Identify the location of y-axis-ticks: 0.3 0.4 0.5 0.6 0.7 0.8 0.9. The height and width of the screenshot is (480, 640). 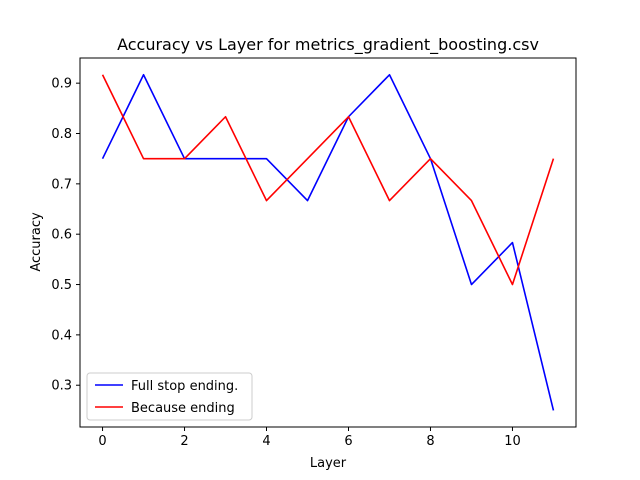
(65, 235).